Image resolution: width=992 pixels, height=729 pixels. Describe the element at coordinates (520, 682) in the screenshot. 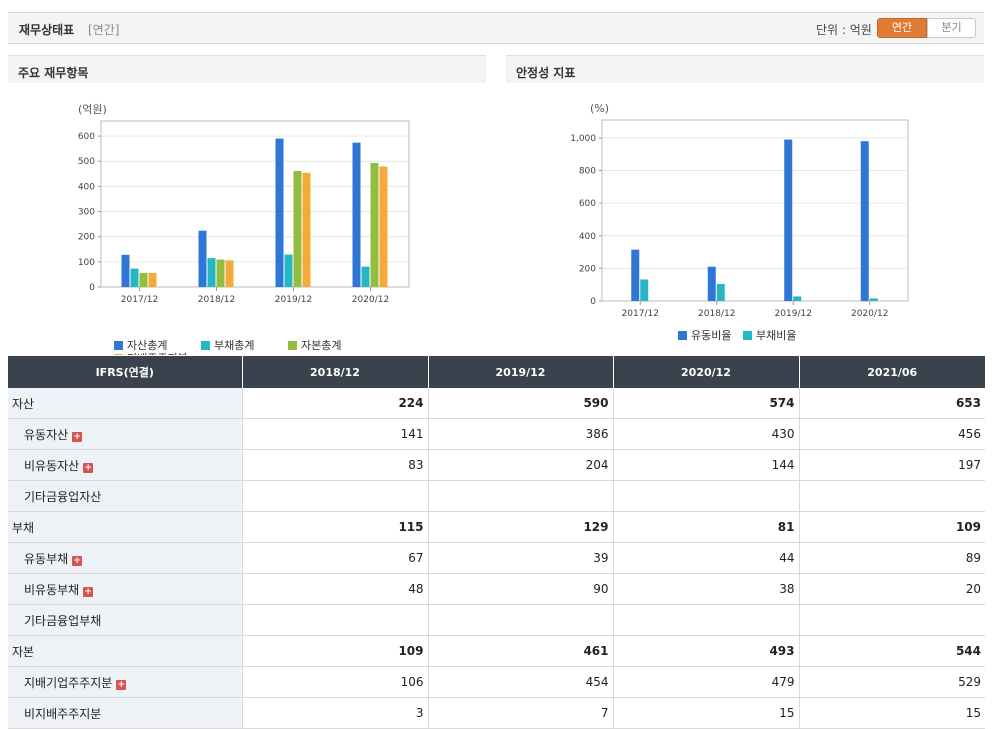

I see `value-cell: 454` at that location.